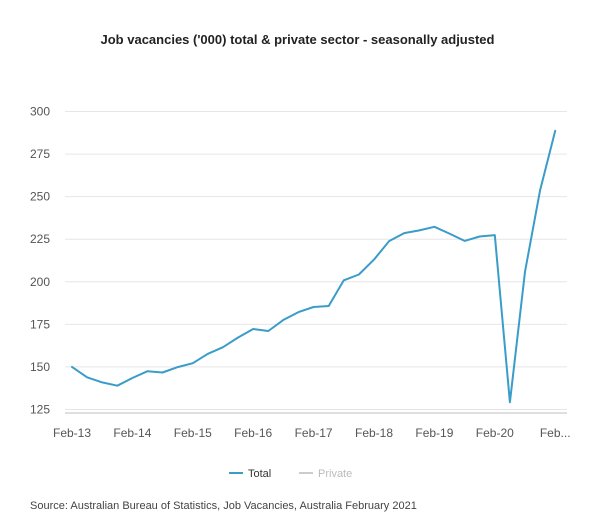 Image resolution: width=595 pixels, height=524 pixels. Describe the element at coordinates (40, 324) in the screenshot. I see `y-tick-label: 175` at that location.